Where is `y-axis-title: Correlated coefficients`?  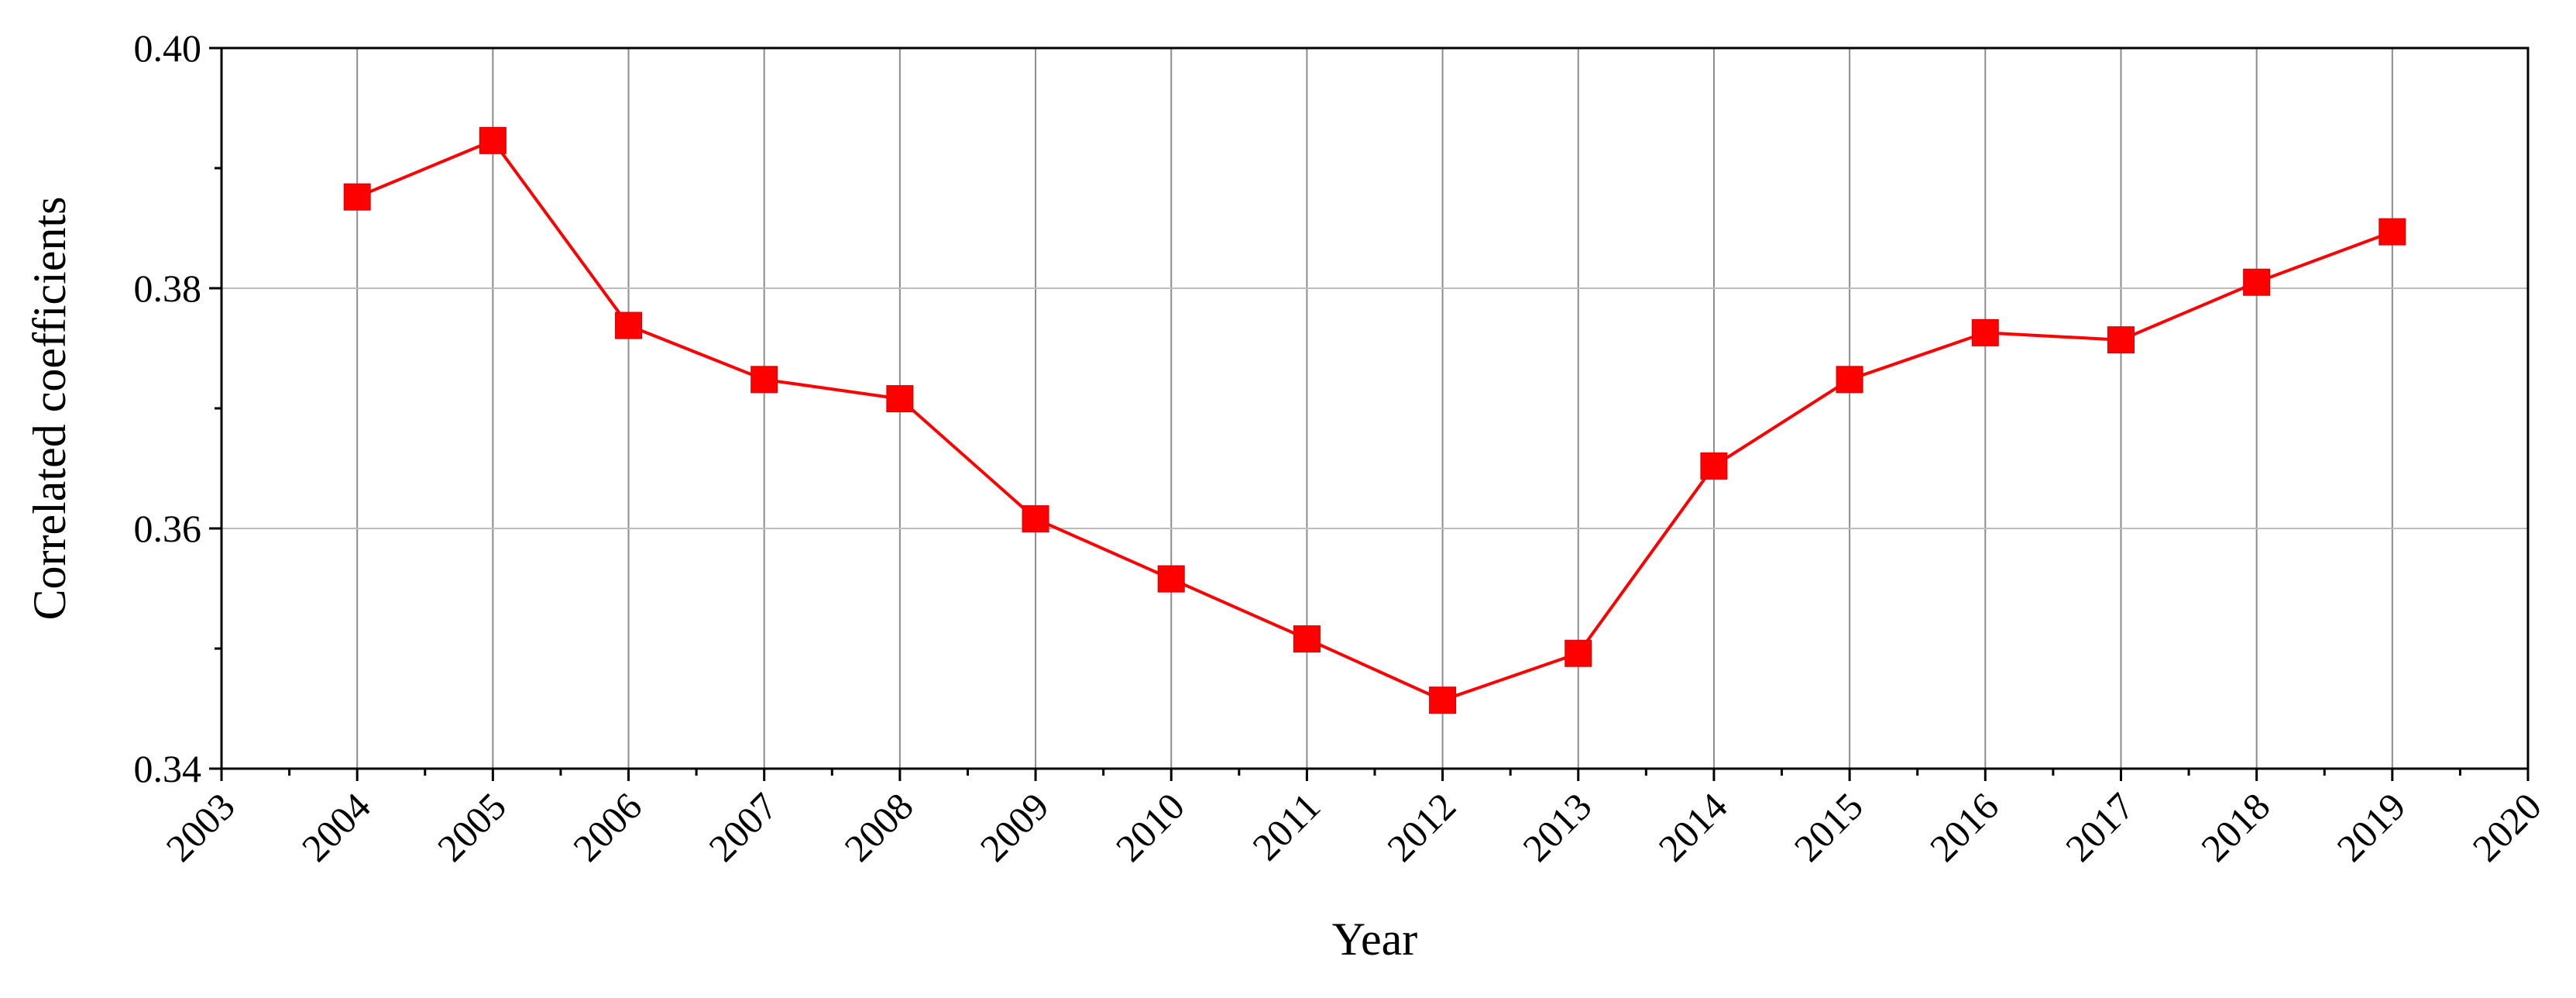 y-axis-title: Correlated coefficients is located at coordinates (49, 409).